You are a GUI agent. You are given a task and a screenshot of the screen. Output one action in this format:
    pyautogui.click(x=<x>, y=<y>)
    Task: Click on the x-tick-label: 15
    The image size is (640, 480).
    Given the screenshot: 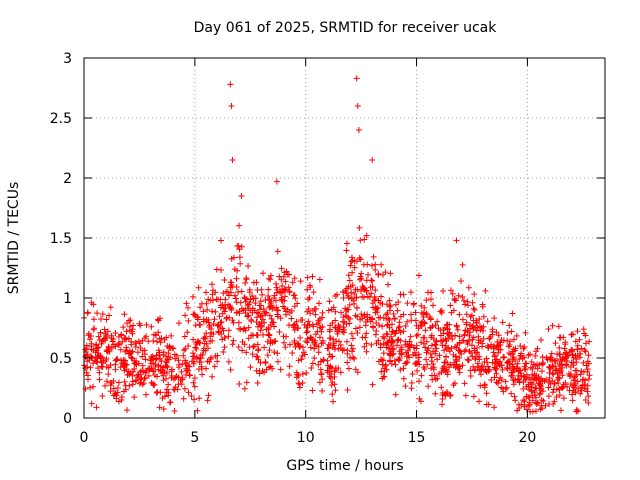 What is the action you would take?
    pyautogui.click(x=417, y=438)
    